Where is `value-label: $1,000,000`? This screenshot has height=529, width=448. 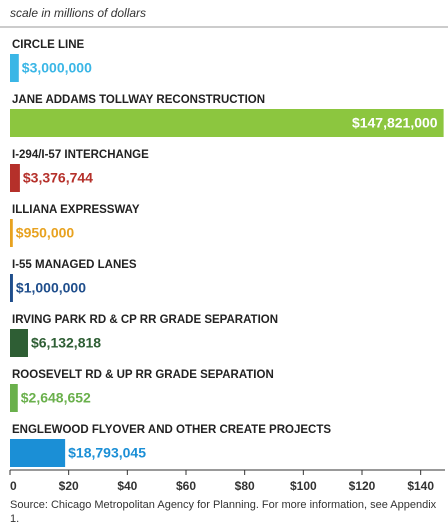
value-label: $1,000,000 is located at coordinates (51, 288).